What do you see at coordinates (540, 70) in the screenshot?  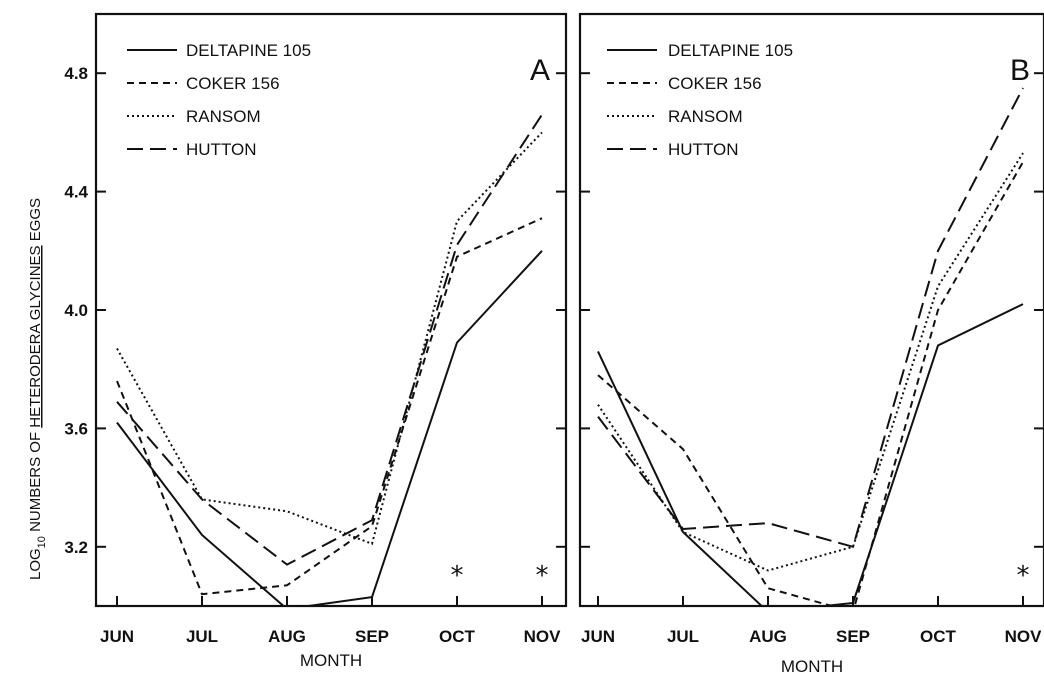 I see `panel-letter: A` at bounding box center [540, 70].